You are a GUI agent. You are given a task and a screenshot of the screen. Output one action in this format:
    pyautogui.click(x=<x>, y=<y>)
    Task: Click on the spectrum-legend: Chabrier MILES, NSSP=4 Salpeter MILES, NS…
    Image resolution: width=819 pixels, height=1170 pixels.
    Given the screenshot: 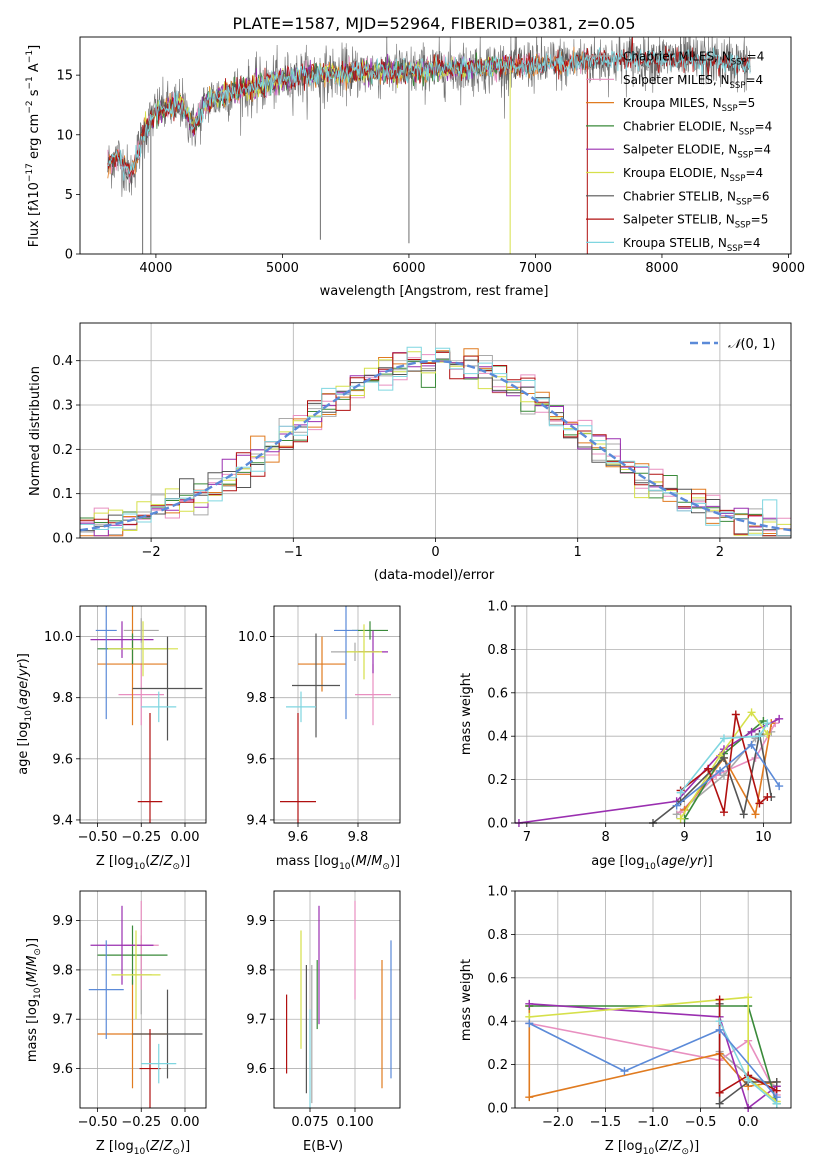 What is the action you would take?
    pyautogui.click(x=679, y=152)
    